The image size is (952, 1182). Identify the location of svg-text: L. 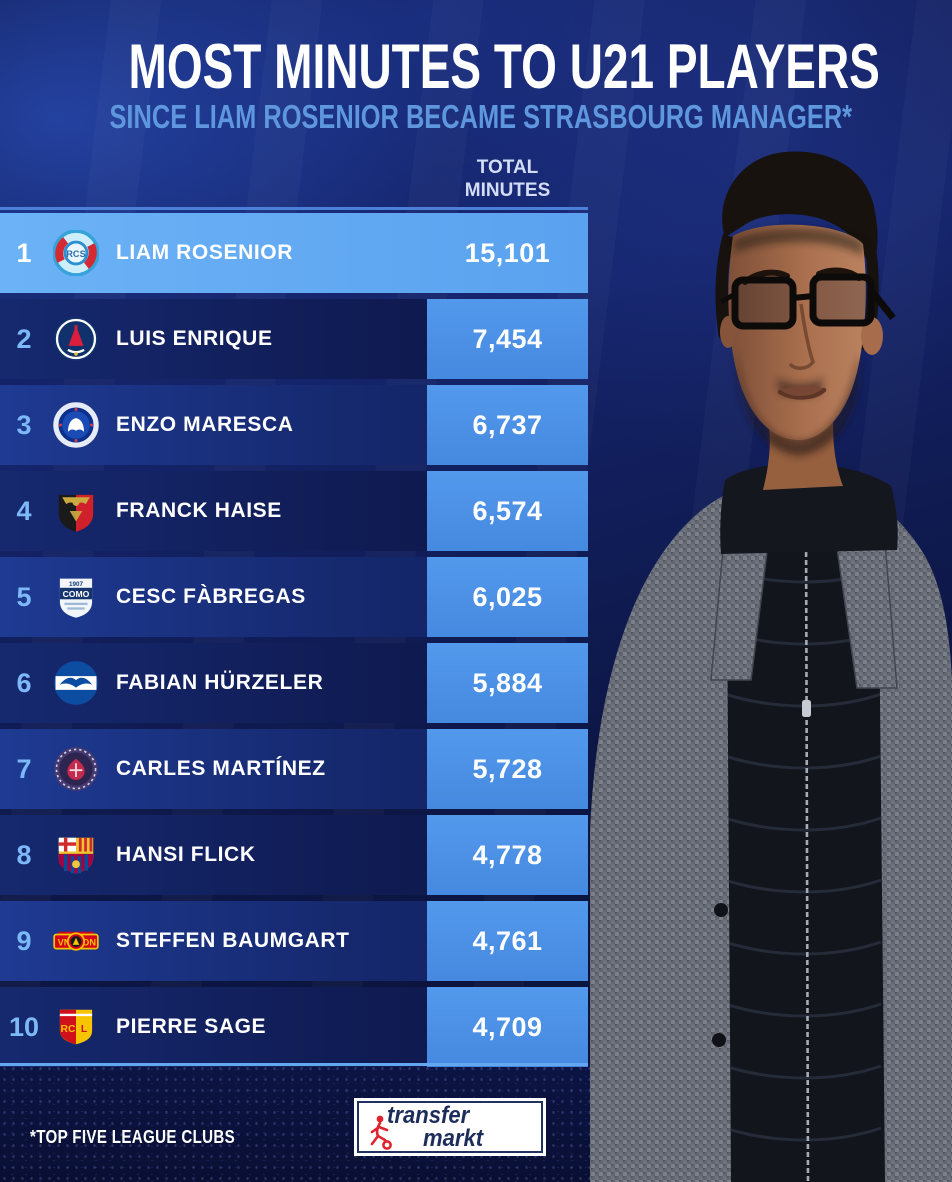
(84, 1029).